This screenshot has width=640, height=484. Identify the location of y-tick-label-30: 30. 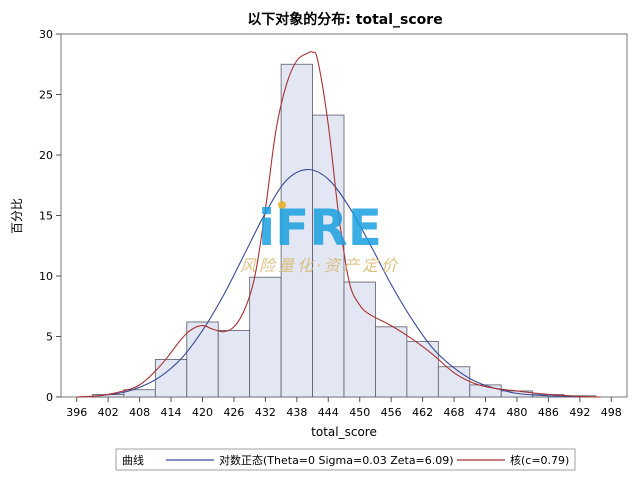
(46, 34).